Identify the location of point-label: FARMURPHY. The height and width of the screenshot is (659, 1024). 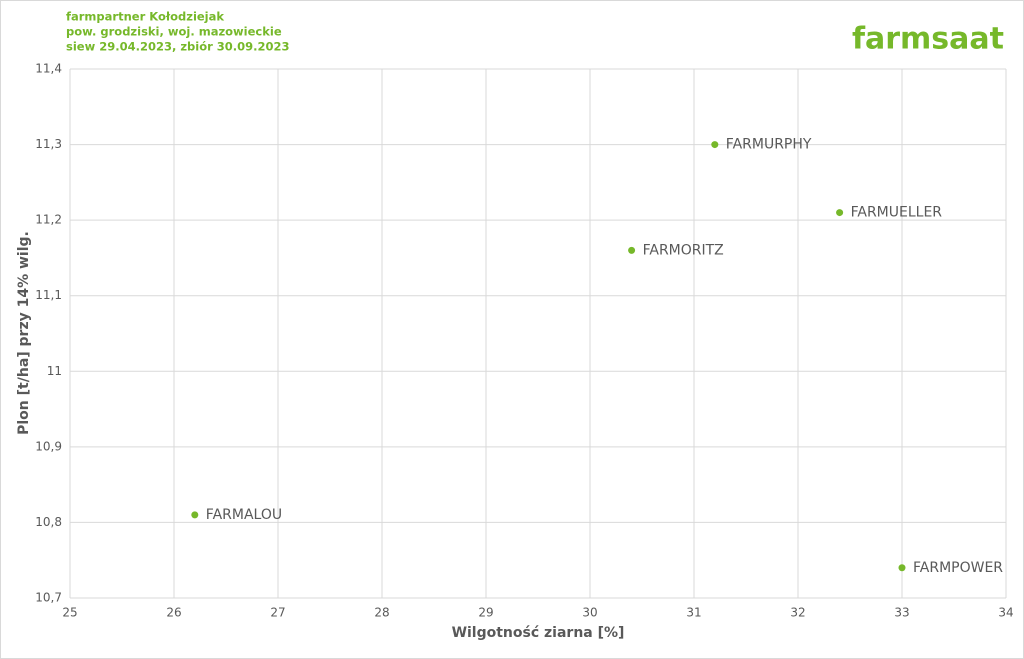
(769, 145).